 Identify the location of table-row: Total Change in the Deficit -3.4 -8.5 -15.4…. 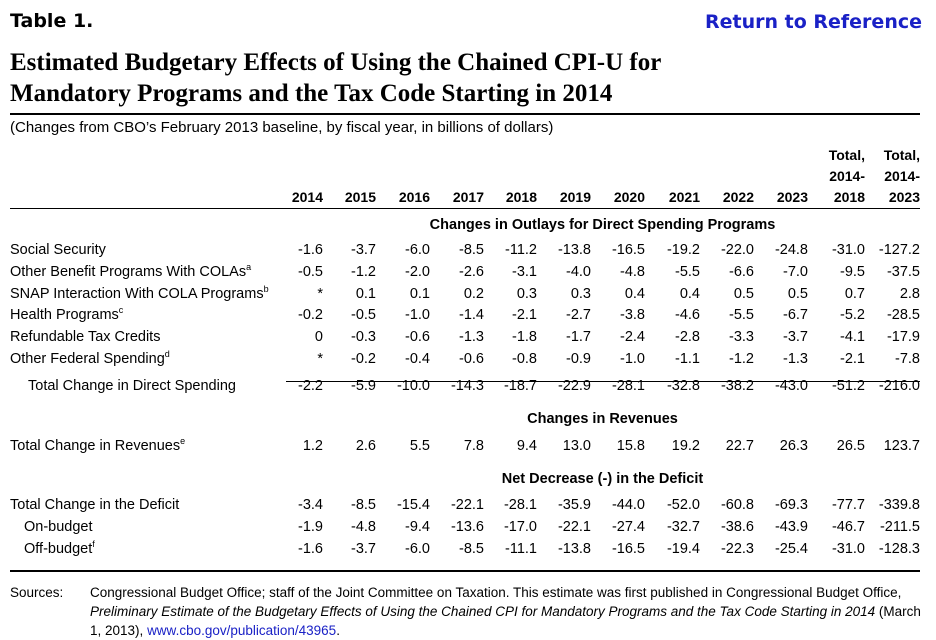
(465, 508).